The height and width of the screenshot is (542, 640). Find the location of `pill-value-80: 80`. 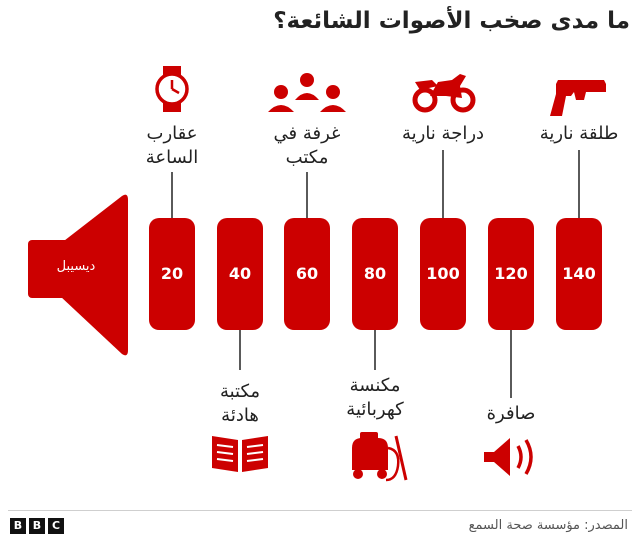

pill-value-80: 80 is located at coordinates (375, 273).